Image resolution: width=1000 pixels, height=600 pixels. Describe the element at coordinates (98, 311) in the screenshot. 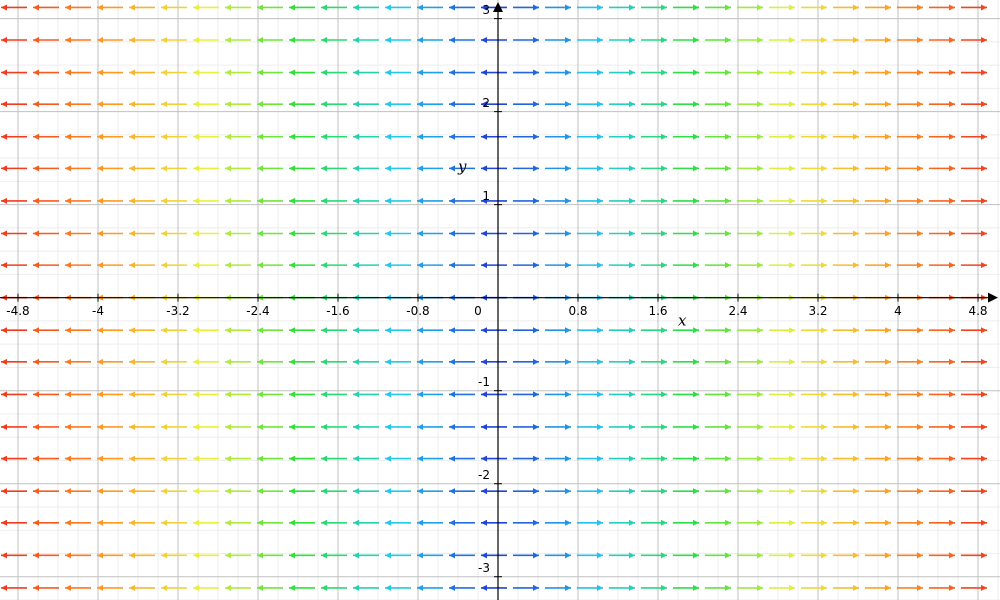

I see `x-tick-label: -4` at that location.